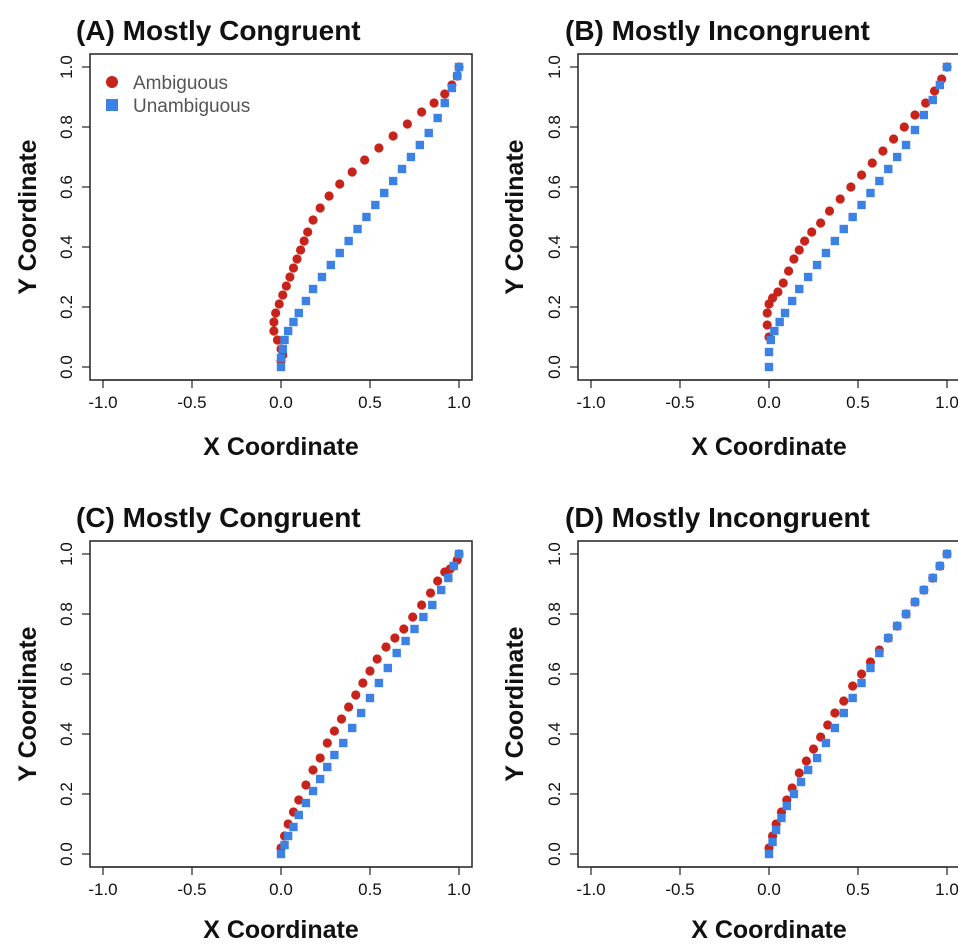  Describe the element at coordinates (271, 714) in the screenshot. I see `axis-ticks` at that location.